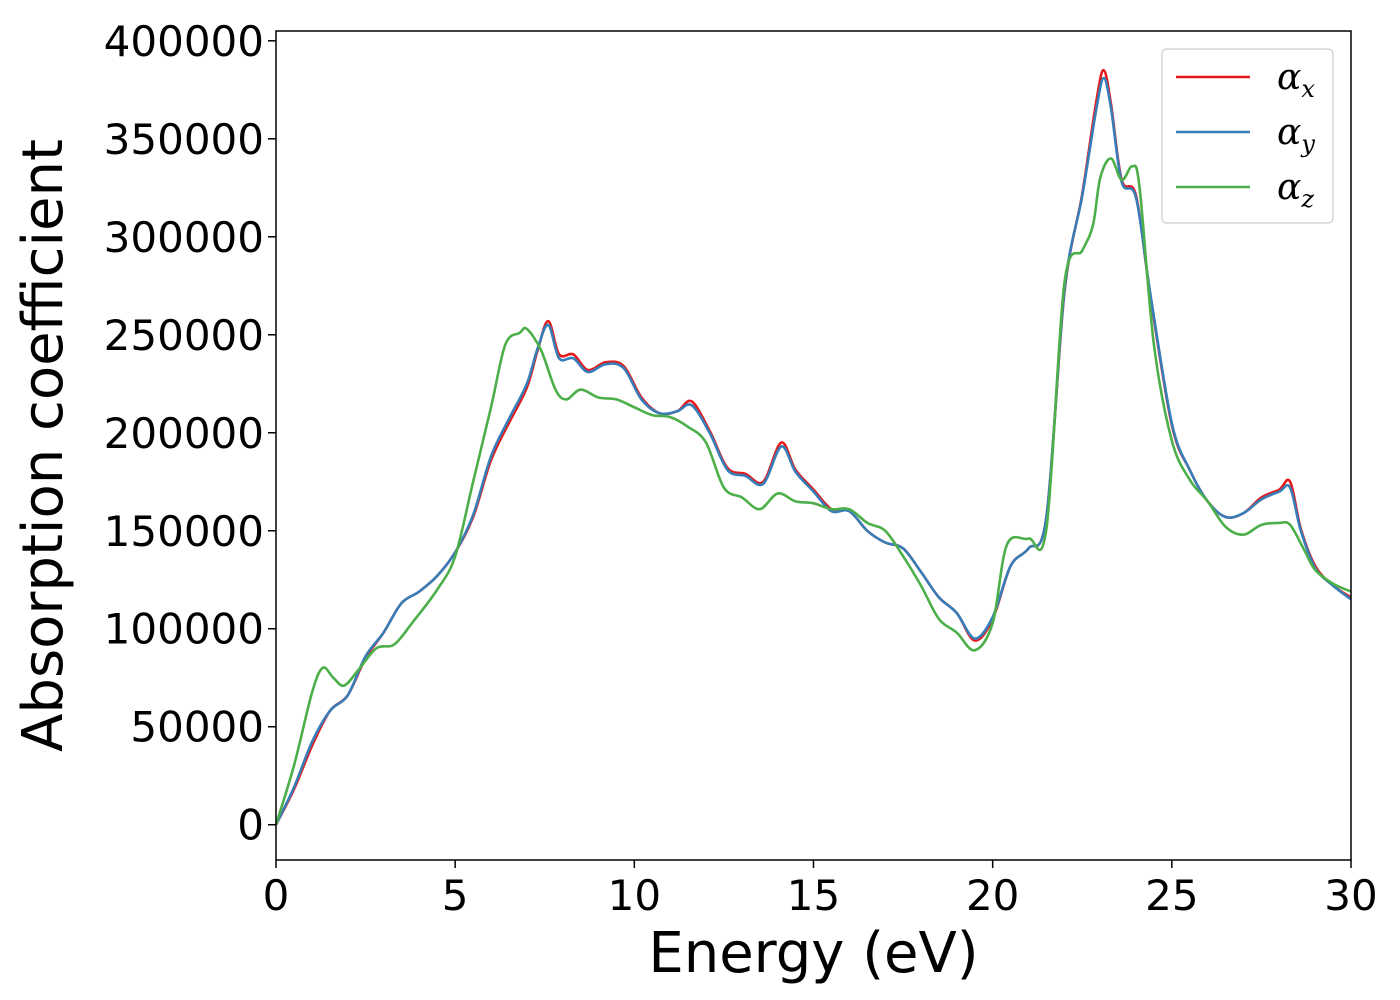  Describe the element at coordinates (813, 953) in the screenshot. I see `x-axis-title: Energy (eV)` at that location.